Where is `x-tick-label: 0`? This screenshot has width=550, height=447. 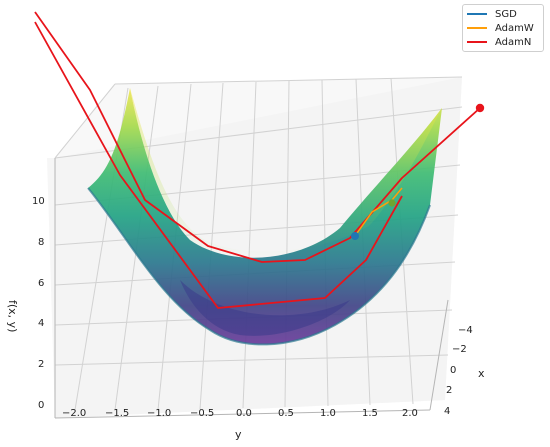 x-tick-label: 0 is located at coordinates (453, 370).